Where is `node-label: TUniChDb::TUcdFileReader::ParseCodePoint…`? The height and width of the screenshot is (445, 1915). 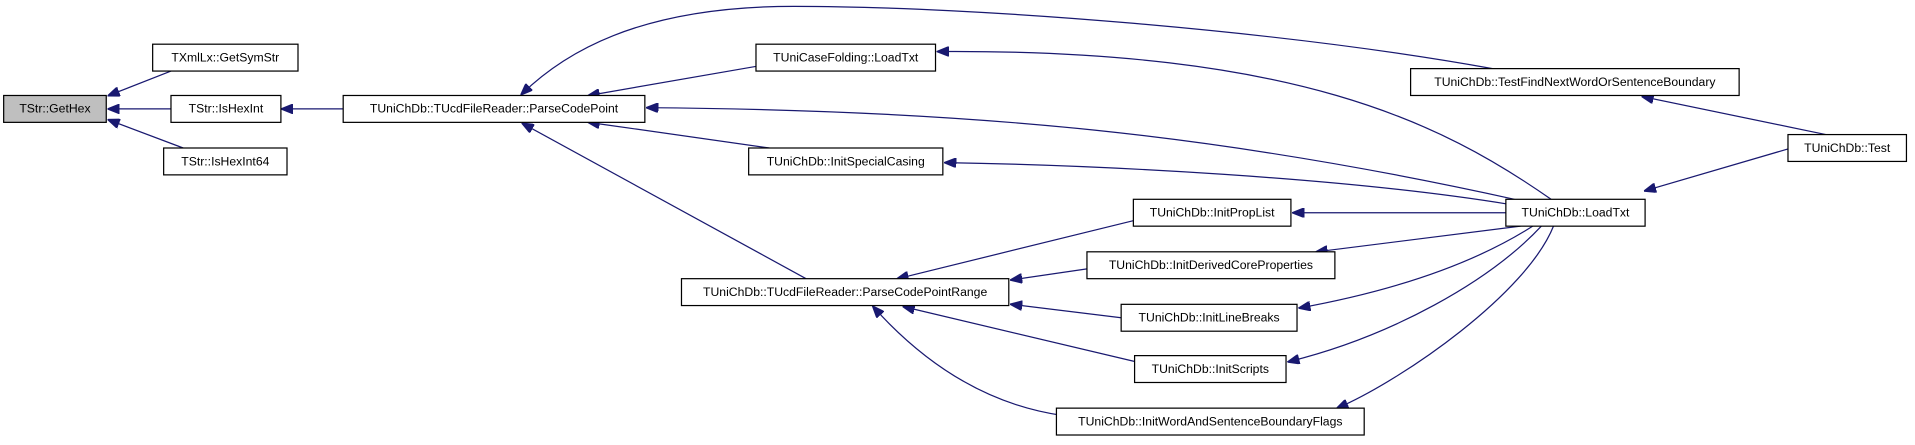 node-label: TUniChDb::TUcdFileReader::ParseCodePoint… is located at coordinates (845, 292).